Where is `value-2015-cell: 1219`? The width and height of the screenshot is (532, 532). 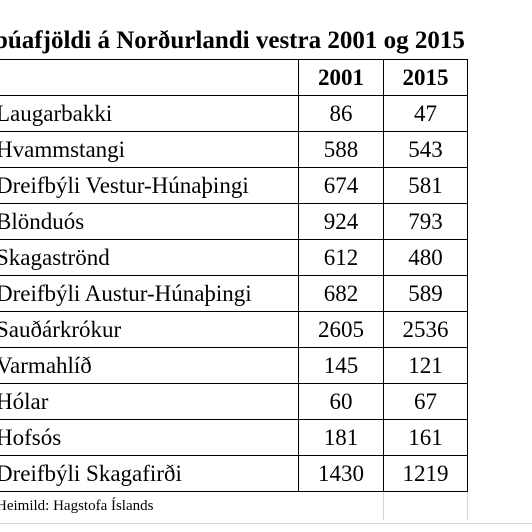
value-2015-cell: 1219 is located at coordinates (425, 473).